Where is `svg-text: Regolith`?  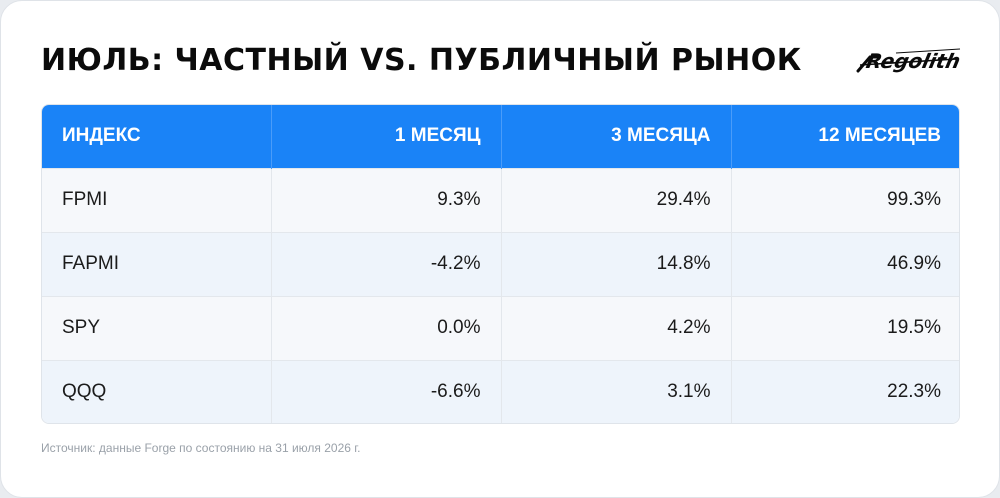 svg-text: Regolith is located at coordinates (913, 61).